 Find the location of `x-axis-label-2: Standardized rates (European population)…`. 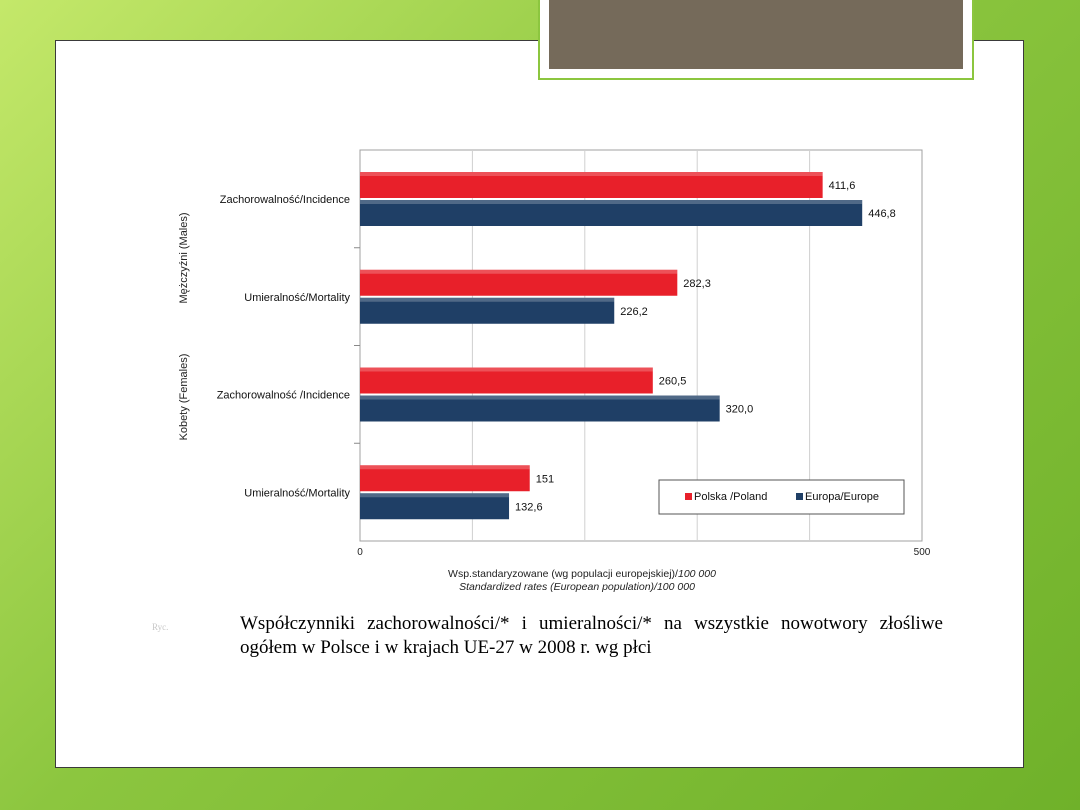

x-axis-label-2: Standardized rates (European population)… is located at coordinates (577, 587).